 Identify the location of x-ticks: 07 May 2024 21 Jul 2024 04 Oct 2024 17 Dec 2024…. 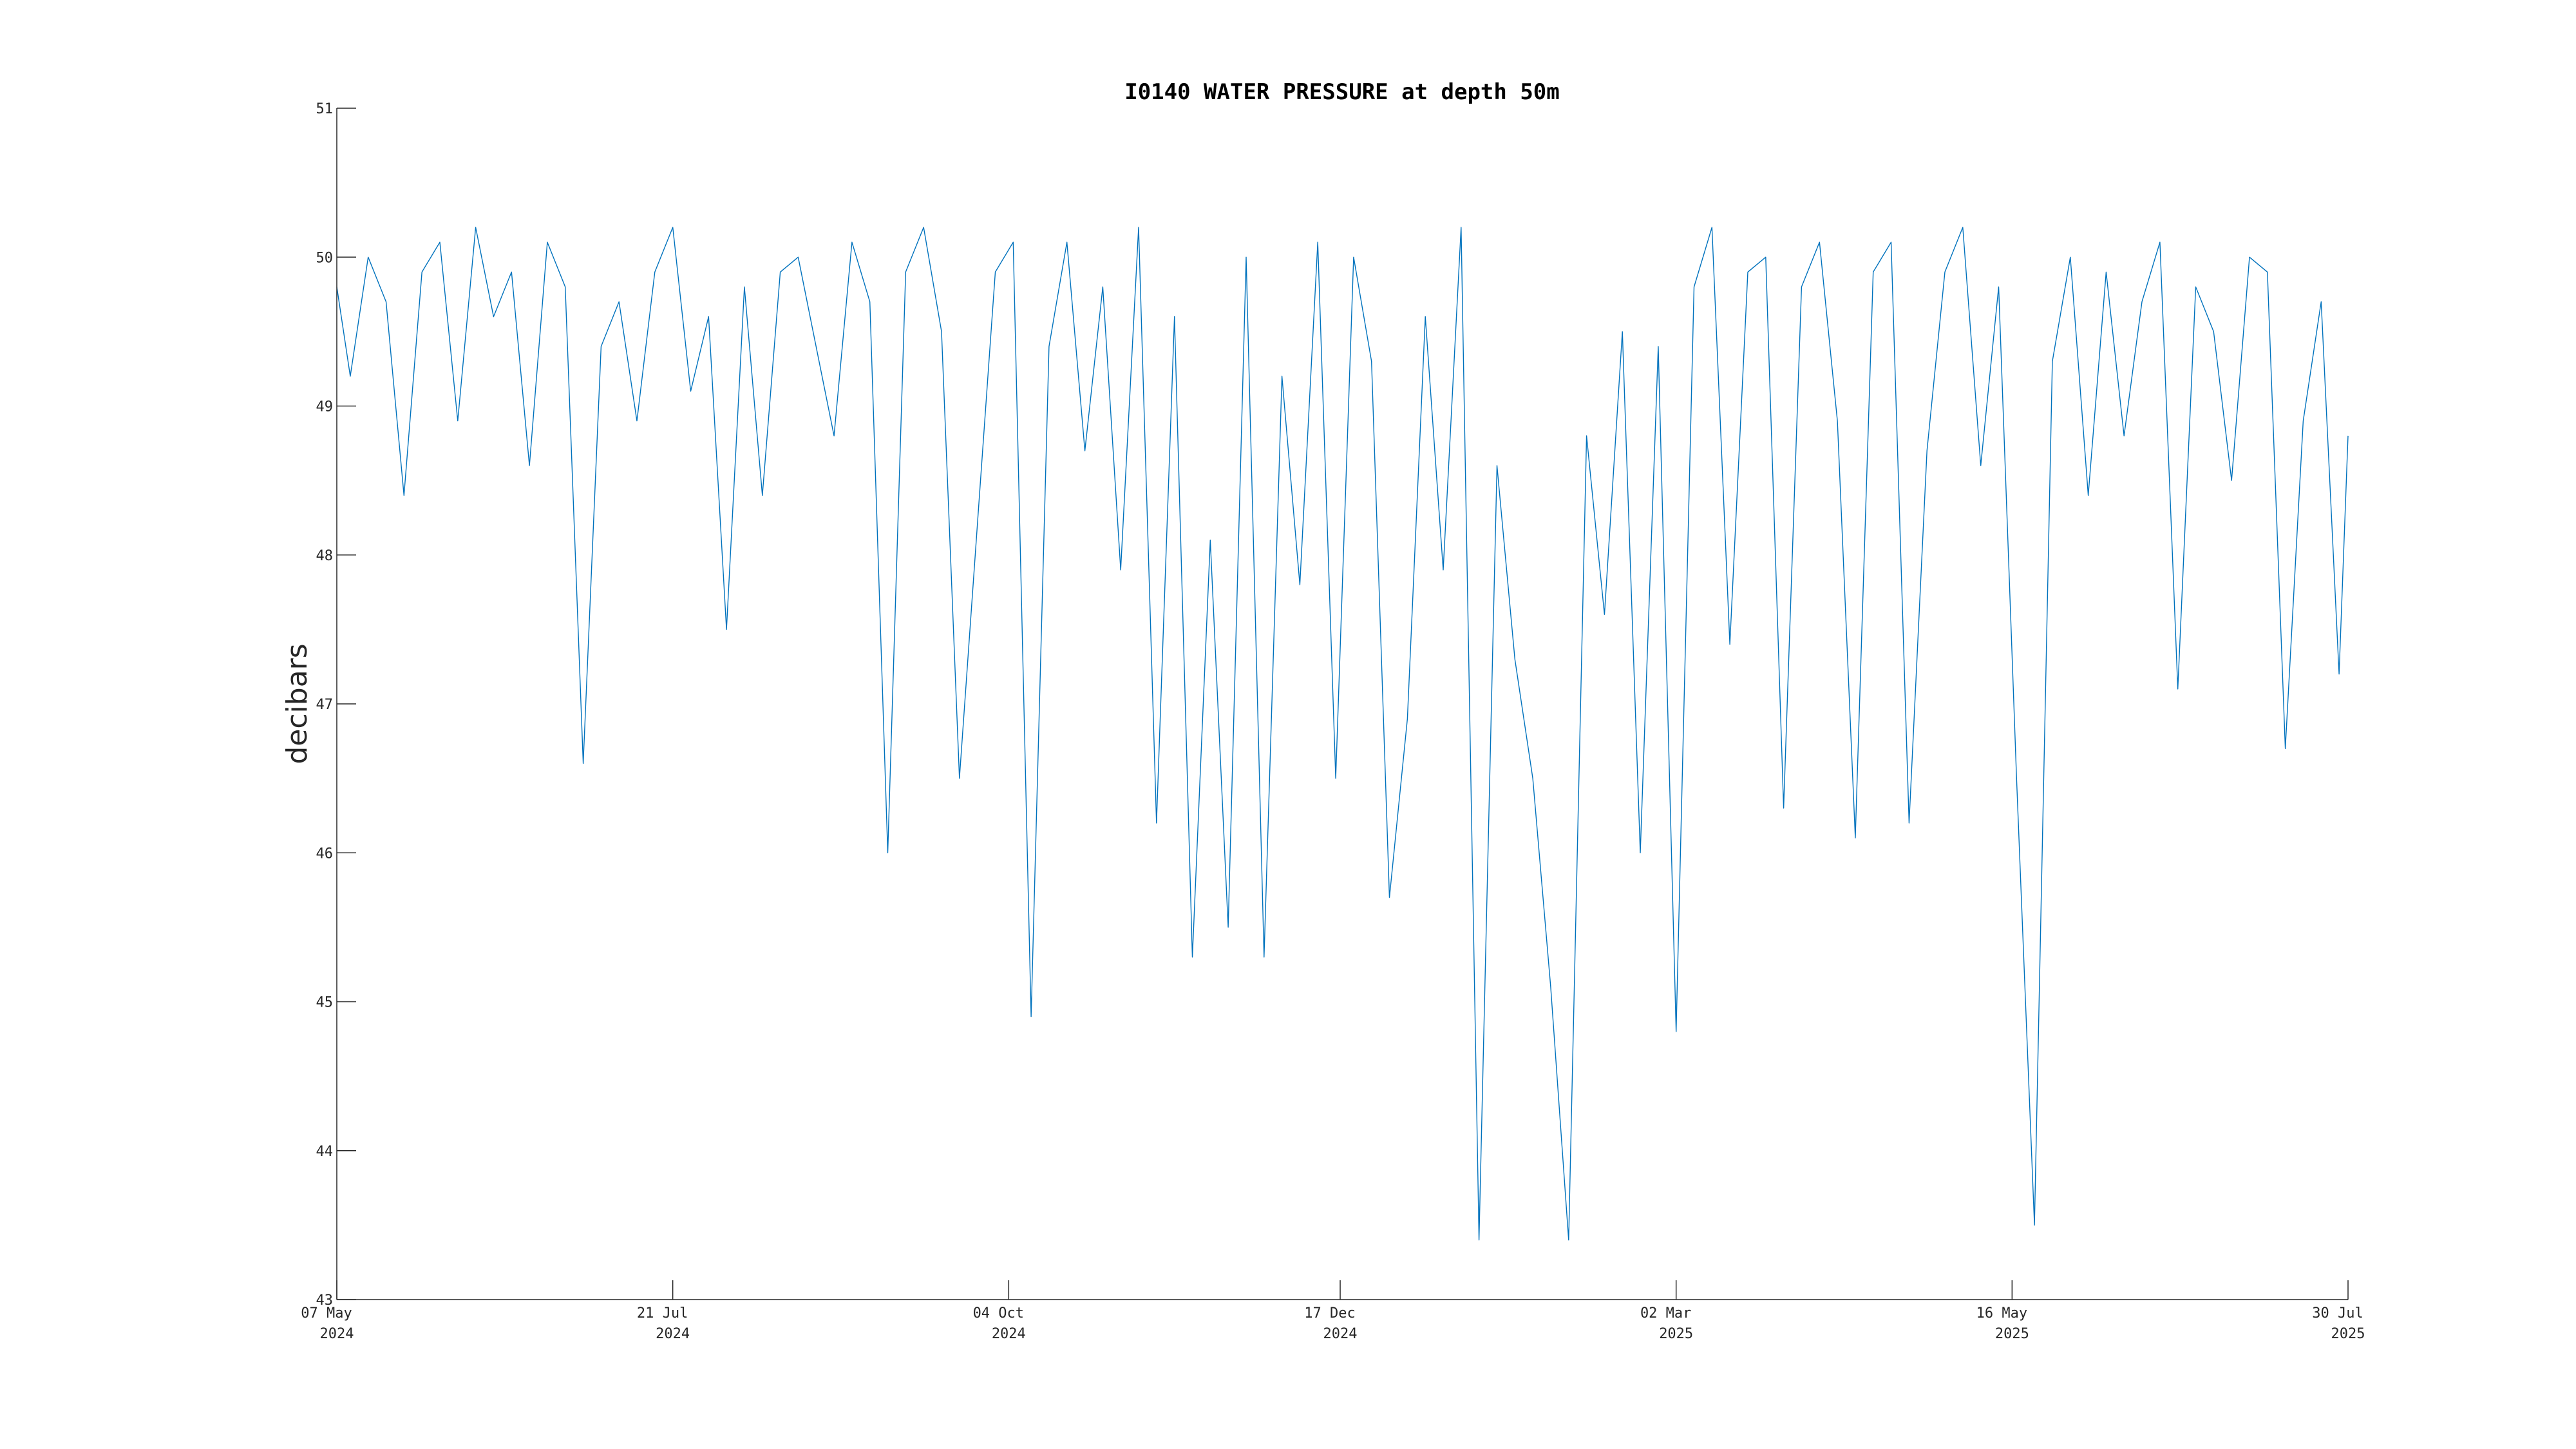
(1333, 1311).